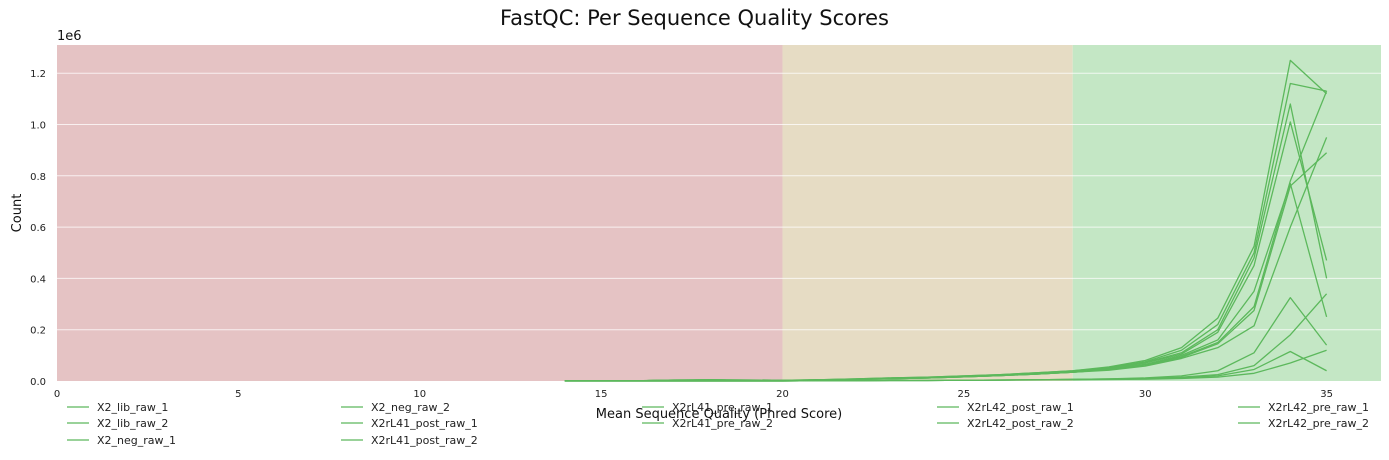  I want to click on y-tick-label: 0.8, so click(38, 177).